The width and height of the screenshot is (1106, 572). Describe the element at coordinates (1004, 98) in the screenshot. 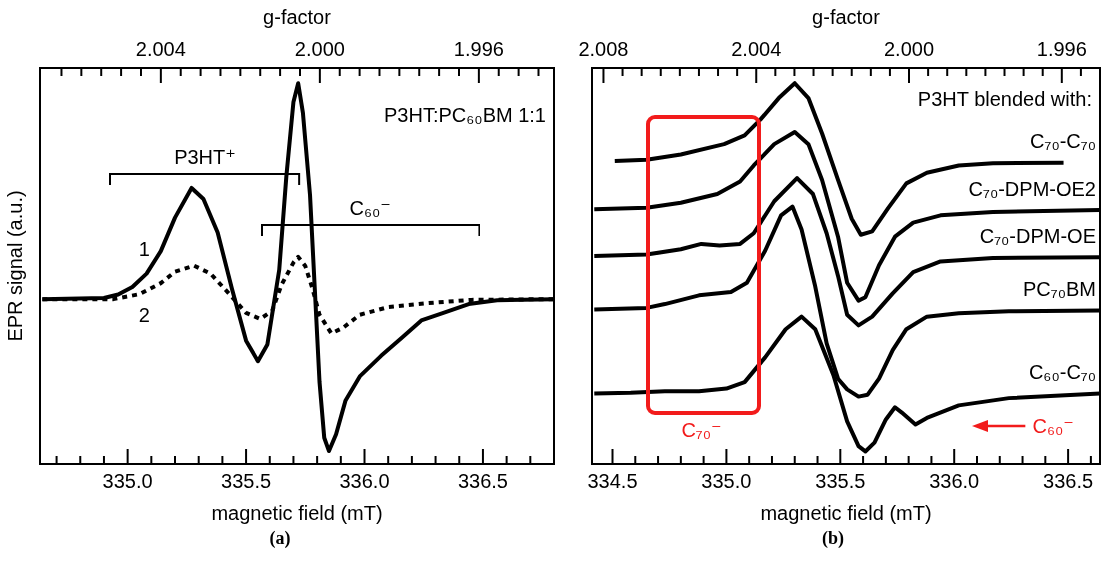

I see `annotation: P3HT blended with:` at that location.